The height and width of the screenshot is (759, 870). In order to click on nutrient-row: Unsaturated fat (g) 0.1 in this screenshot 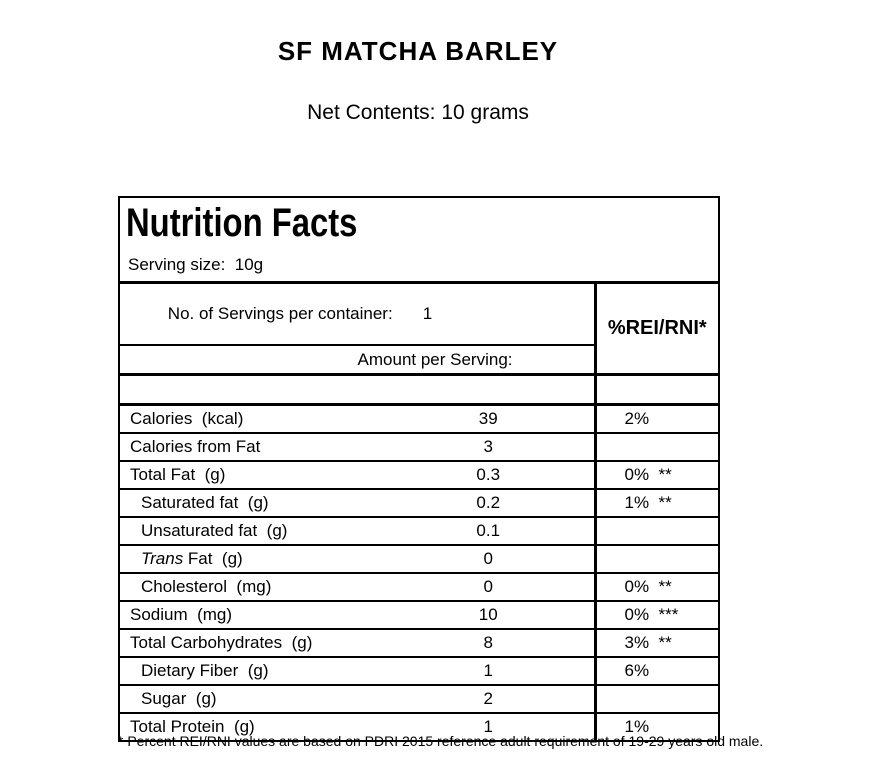, I will do `click(419, 531)`.